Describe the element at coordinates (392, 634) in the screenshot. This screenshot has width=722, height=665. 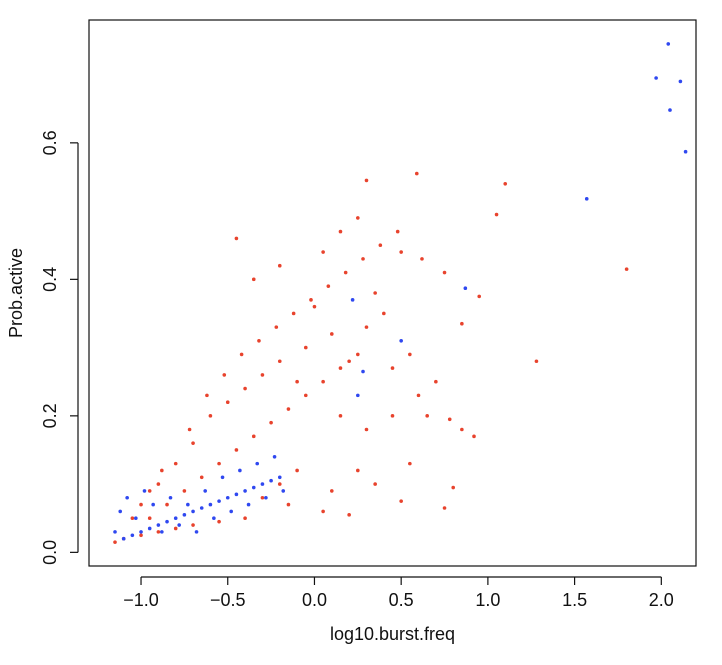
I see `x-axis-label: log10.burst.freq` at that location.